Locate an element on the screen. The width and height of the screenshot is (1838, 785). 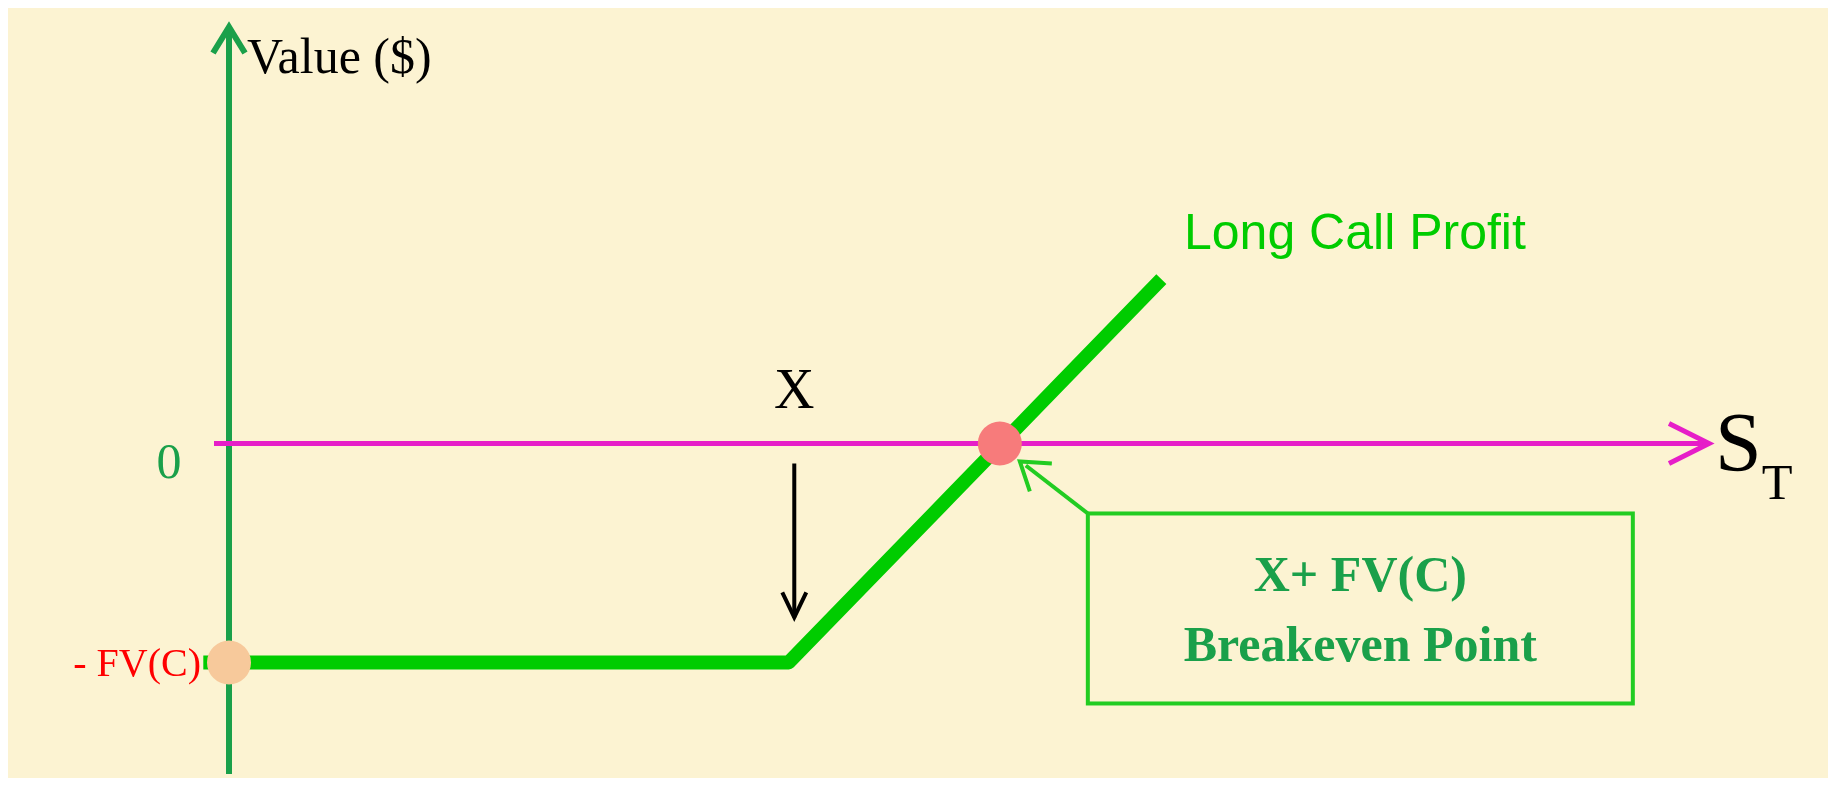
x-axis-title: S$_{T}$ is located at coordinates (1754, 453).